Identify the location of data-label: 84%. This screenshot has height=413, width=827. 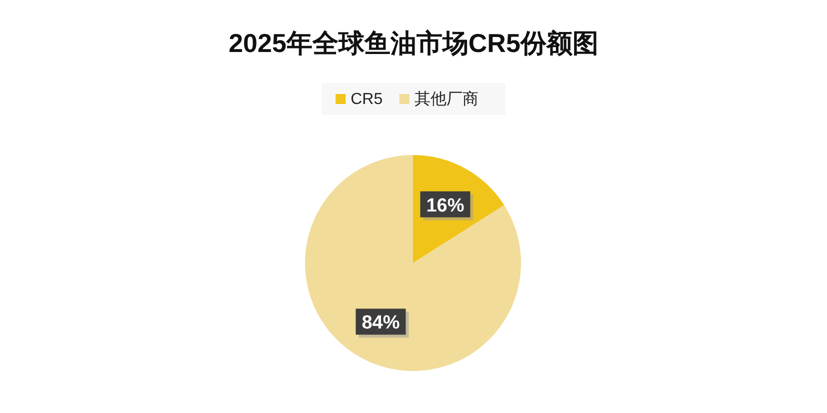
(381, 323).